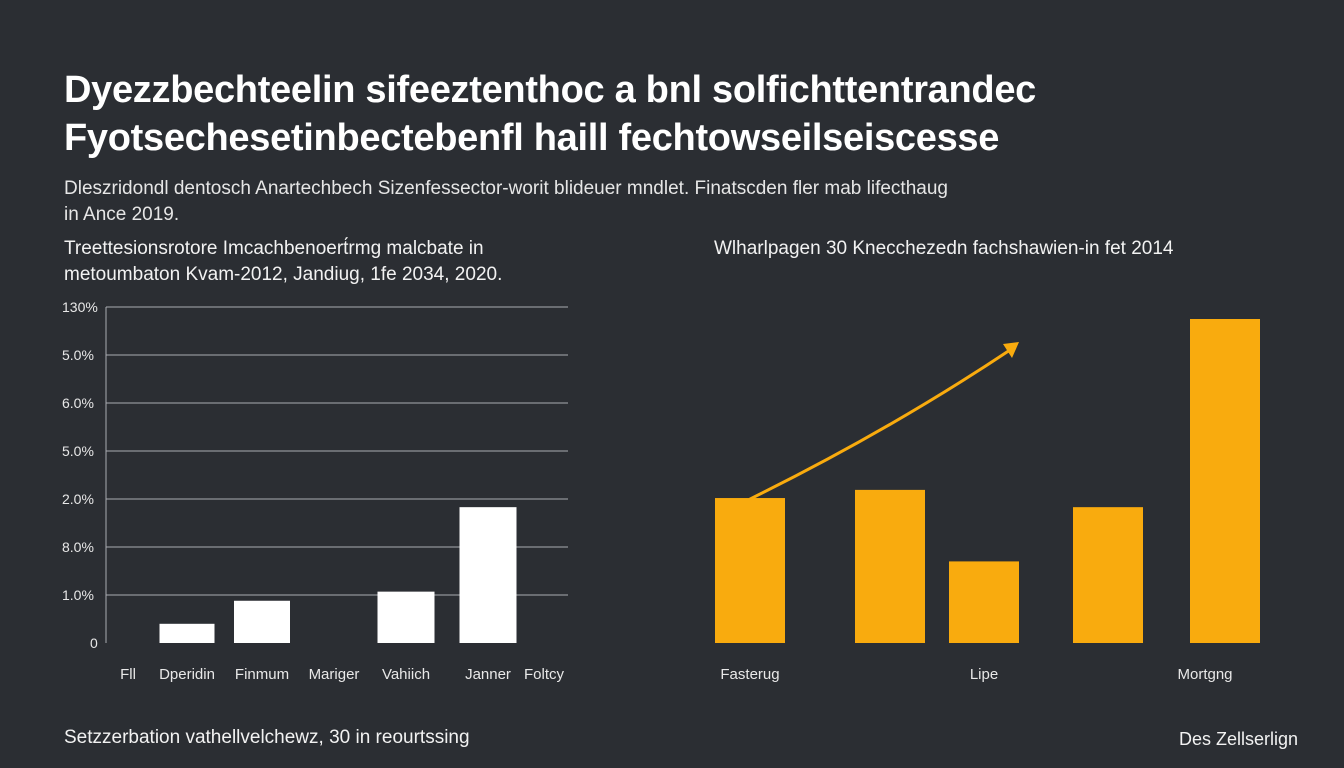 The image size is (1344, 768). I want to click on left-chart-ytick-label: 0, so click(94, 643).